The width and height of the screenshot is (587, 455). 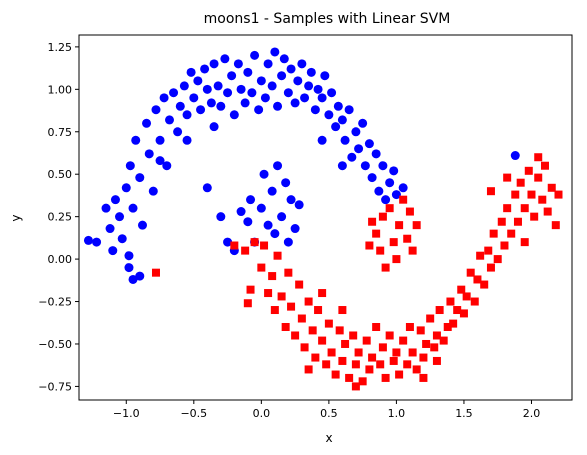 I want to click on x-axis: −1.0 −0.5 0.0 0.5 1.0 1.5 2.0, so click(x=326, y=410).